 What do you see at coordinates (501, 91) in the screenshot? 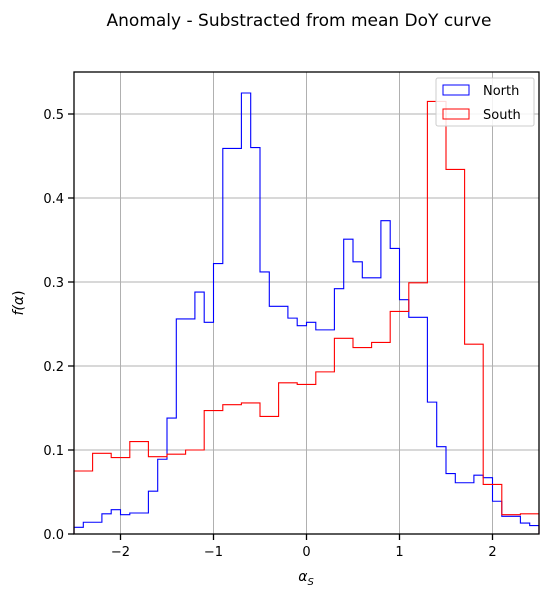
I see `legend-label-north: North` at bounding box center [501, 91].